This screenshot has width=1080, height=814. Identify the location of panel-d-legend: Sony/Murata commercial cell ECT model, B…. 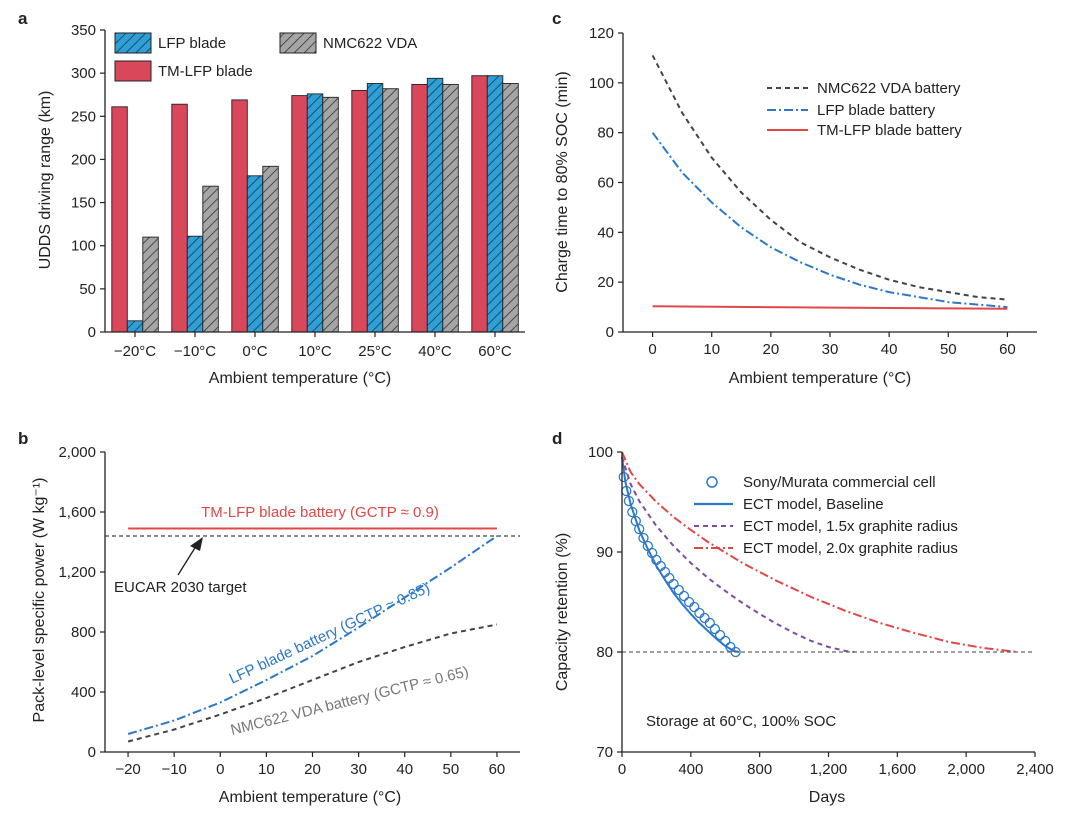
(826, 515).